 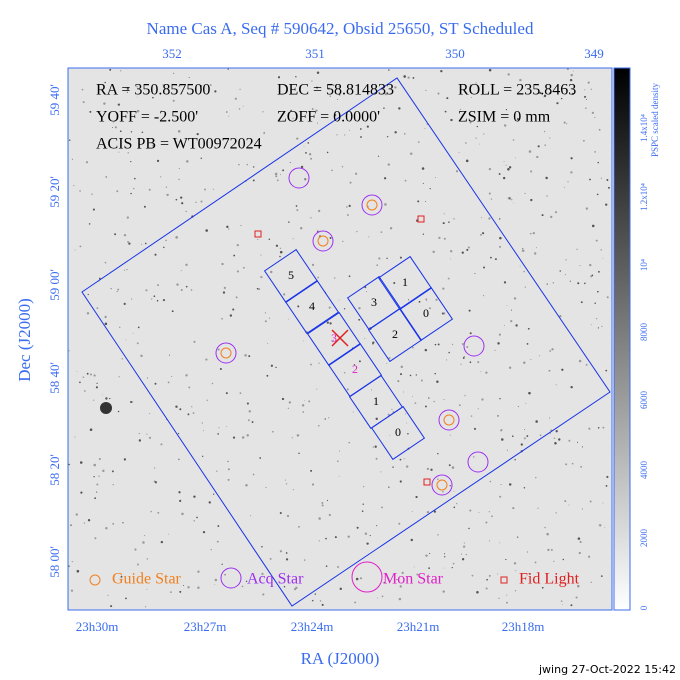 I want to click on bottom-tick-label: 23h18m, so click(x=523, y=626).